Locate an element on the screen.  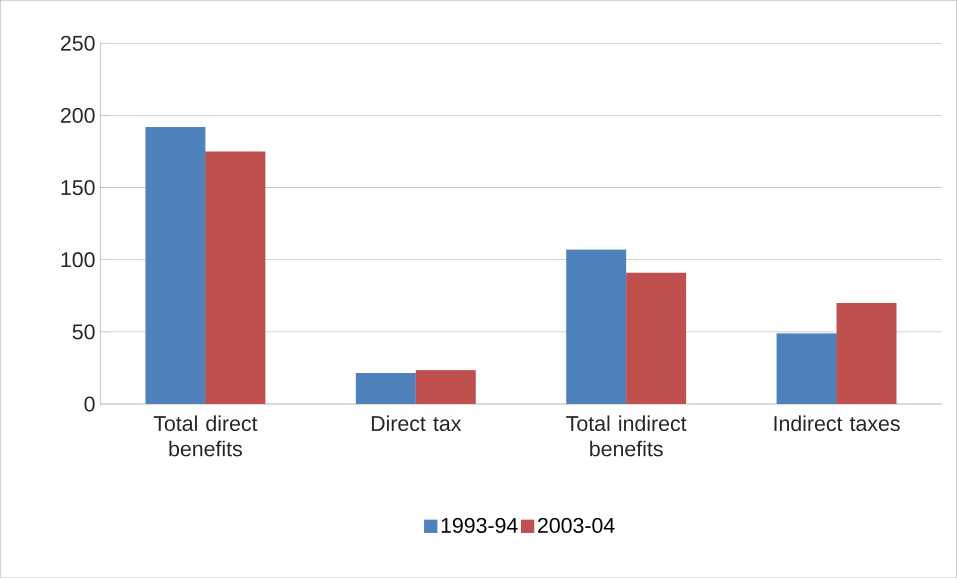
x-tick-label: Direct tax is located at coordinates (417, 423).